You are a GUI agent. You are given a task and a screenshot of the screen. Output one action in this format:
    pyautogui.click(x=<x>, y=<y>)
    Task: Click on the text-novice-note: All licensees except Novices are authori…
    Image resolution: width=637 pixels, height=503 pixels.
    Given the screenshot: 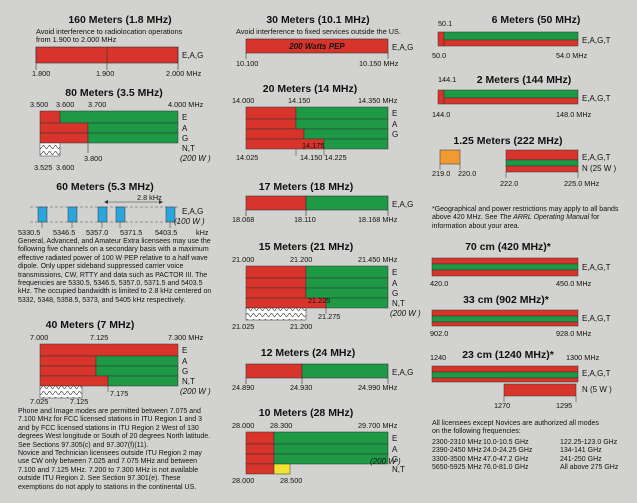 What is the action you would take?
    pyautogui.click(x=515, y=428)
    